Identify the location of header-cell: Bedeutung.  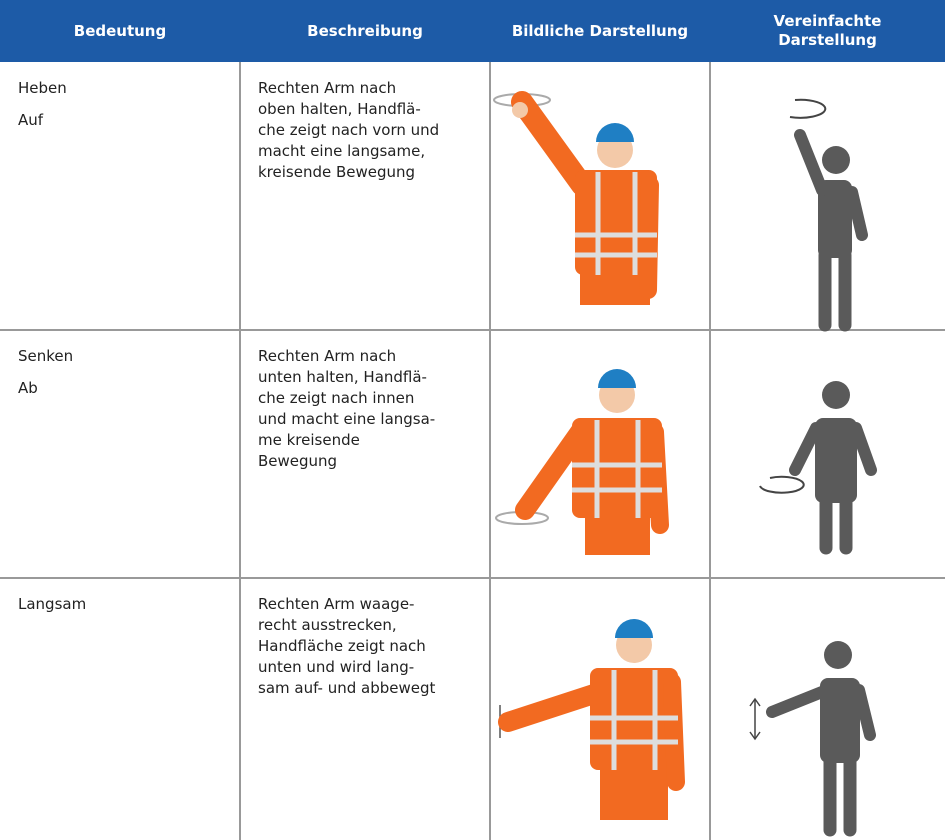
(120, 31).